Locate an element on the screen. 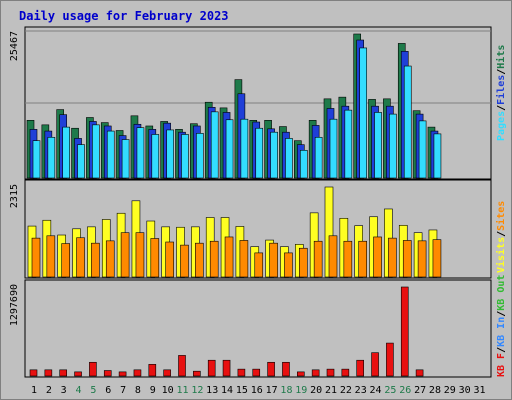  ymax-label-panel2: 2315 is located at coordinates (14, 196).